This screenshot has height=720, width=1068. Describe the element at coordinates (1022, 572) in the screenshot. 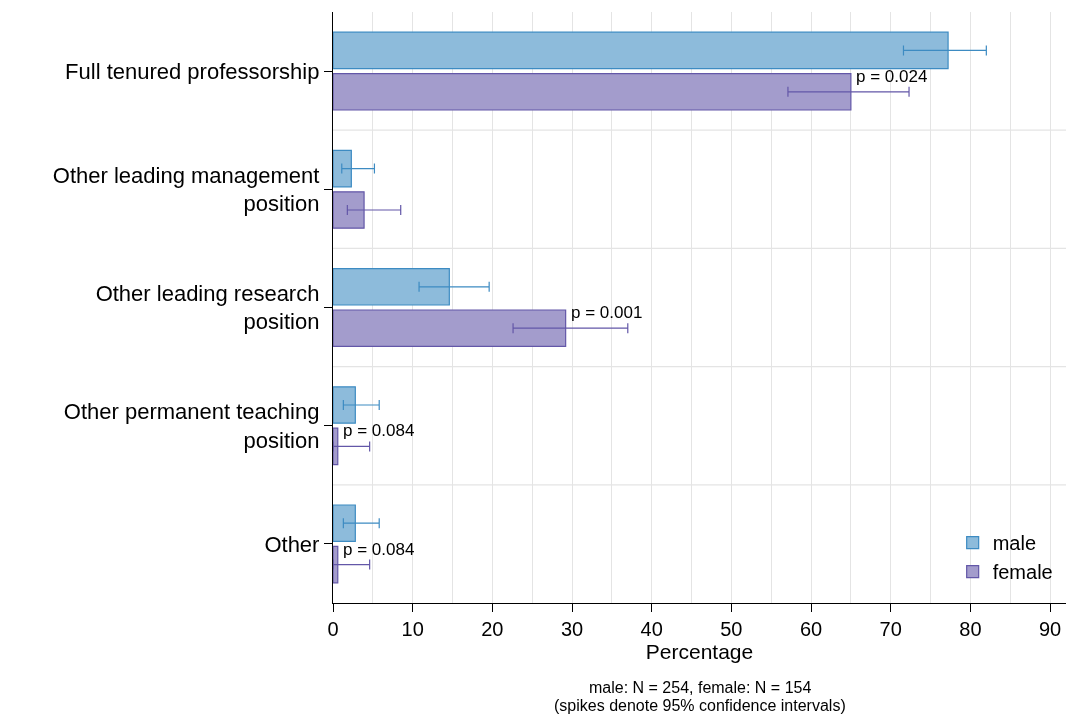

I see `legend-label: female` at that location.